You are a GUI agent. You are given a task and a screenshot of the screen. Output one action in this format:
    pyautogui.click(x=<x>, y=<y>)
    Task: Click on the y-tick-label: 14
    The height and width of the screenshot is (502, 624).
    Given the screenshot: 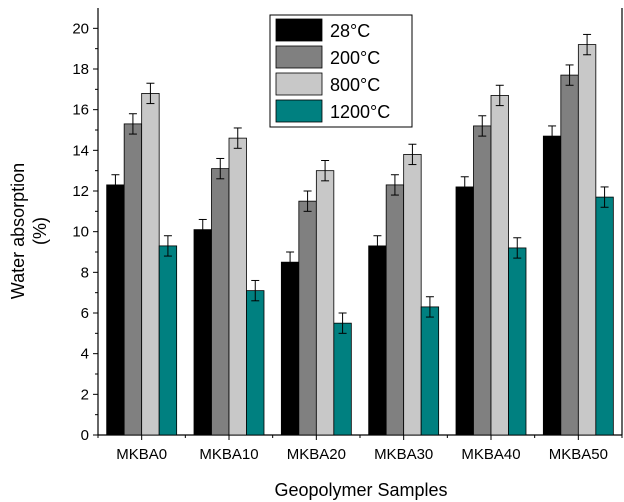 What is the action you would take?
    pyautogui.click(x=80, y=150)
    